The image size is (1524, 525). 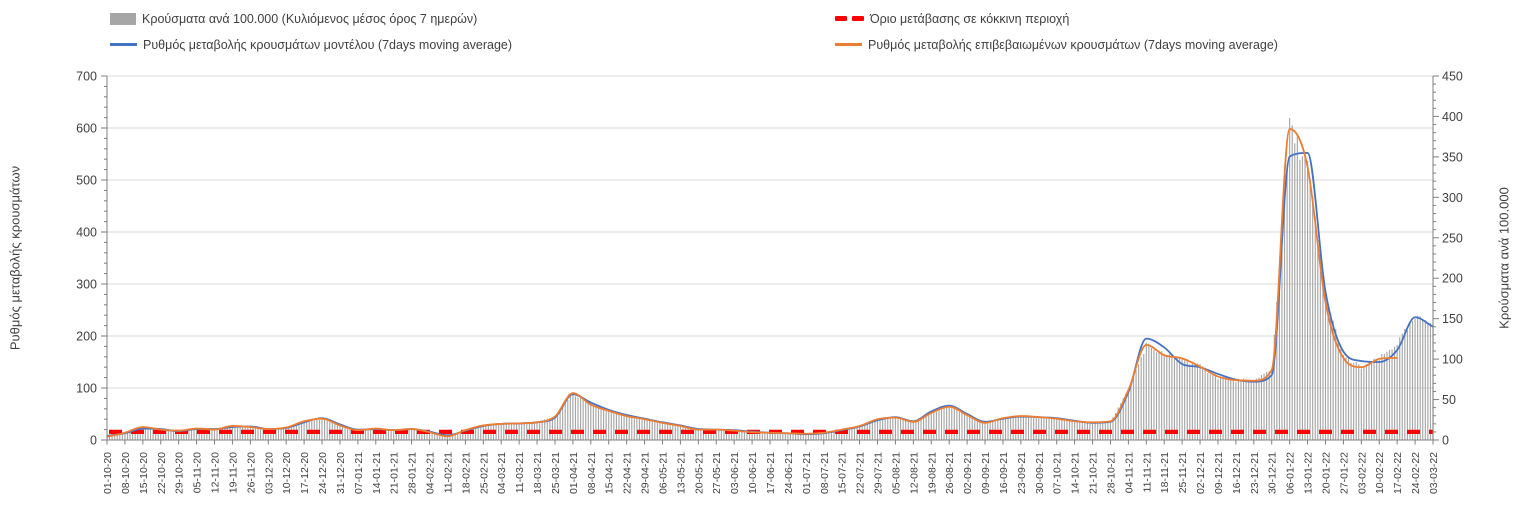 What do you see at coordinates (1273, 473) in the screenshot?
I see `x-axis-tick-label: 30-12-21` at bounding box center [1273, 473].